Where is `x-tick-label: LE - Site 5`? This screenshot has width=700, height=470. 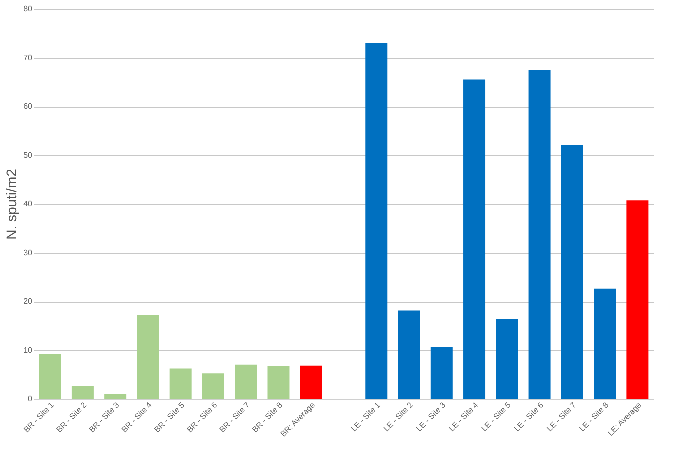
x-tick-label: LE - Site 5 is located at coordinates (497, 417).